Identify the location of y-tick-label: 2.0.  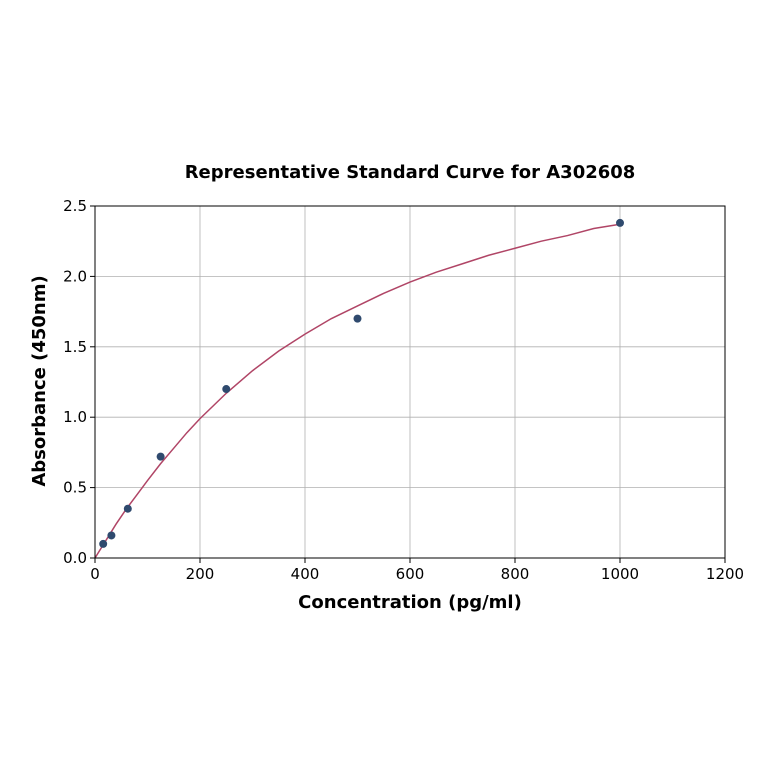
(75, 276).